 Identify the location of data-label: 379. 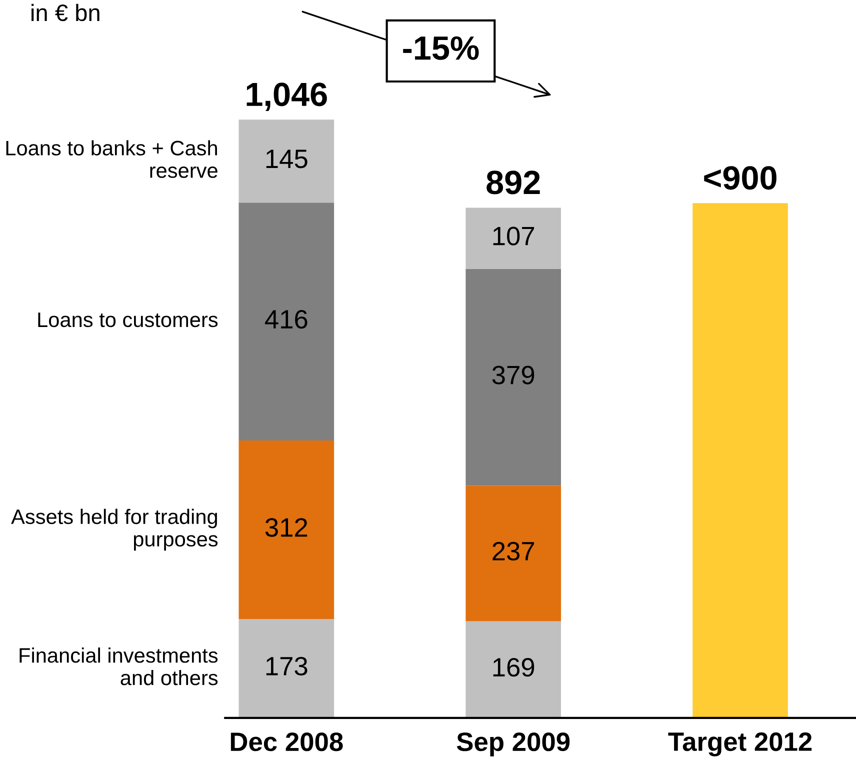
(513, 375).